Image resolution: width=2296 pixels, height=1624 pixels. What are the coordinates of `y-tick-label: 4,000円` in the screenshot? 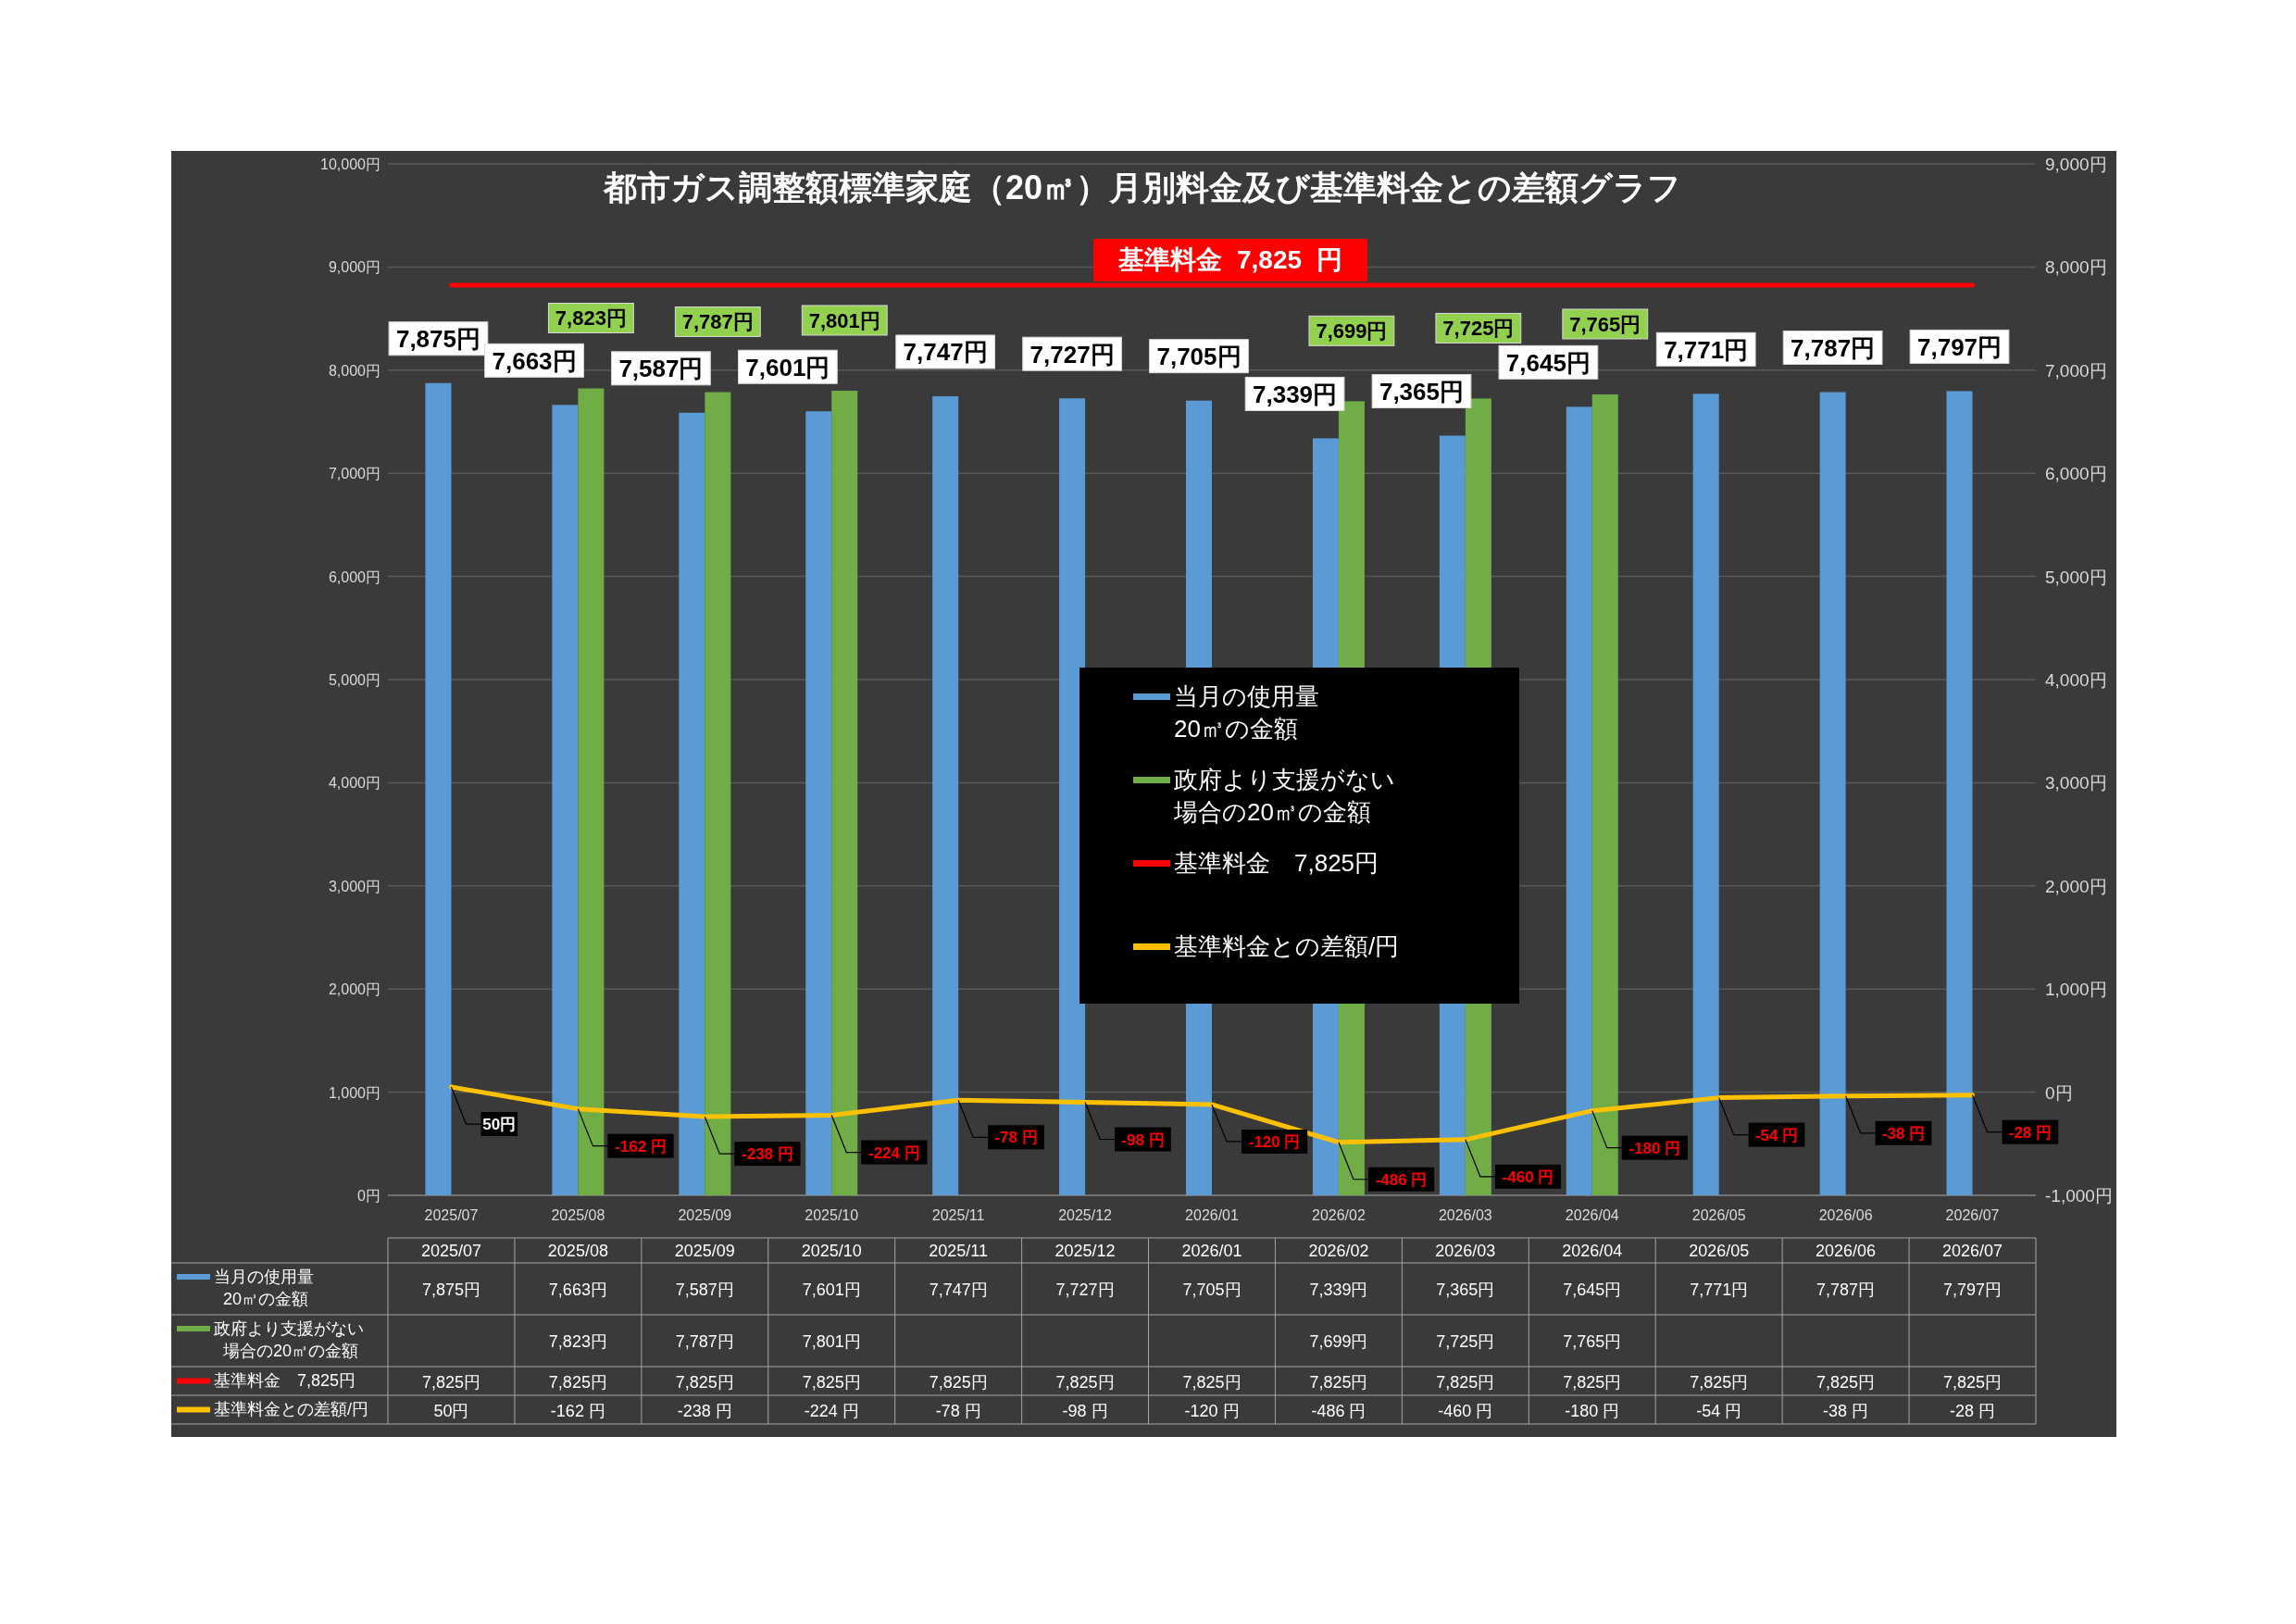 It's located at (354, 783).